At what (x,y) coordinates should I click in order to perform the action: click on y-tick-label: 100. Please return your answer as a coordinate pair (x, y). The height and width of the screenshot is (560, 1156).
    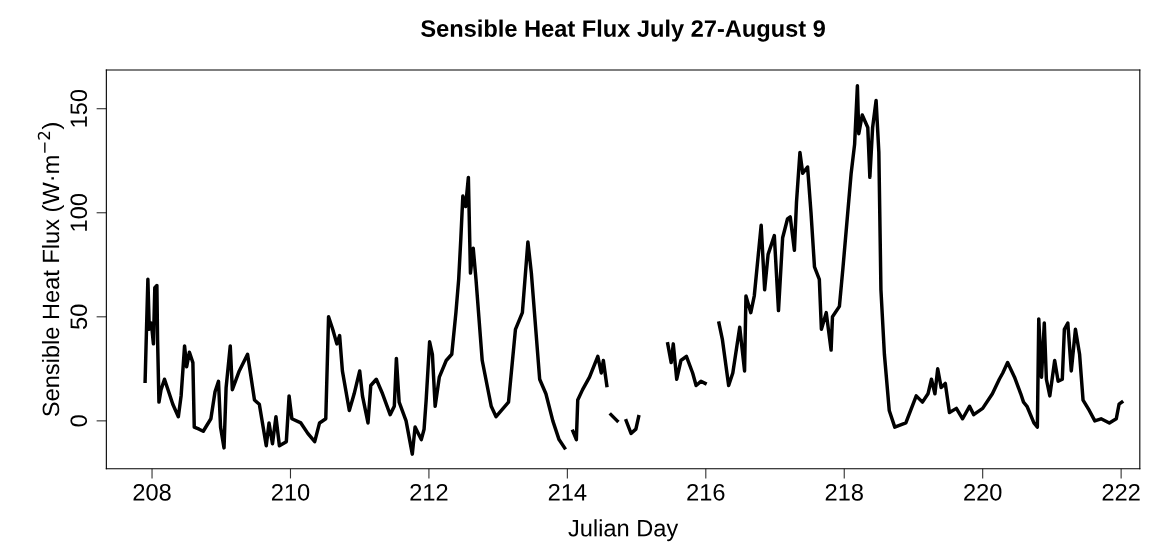
    Looking at the image, I should click on (79, 212).